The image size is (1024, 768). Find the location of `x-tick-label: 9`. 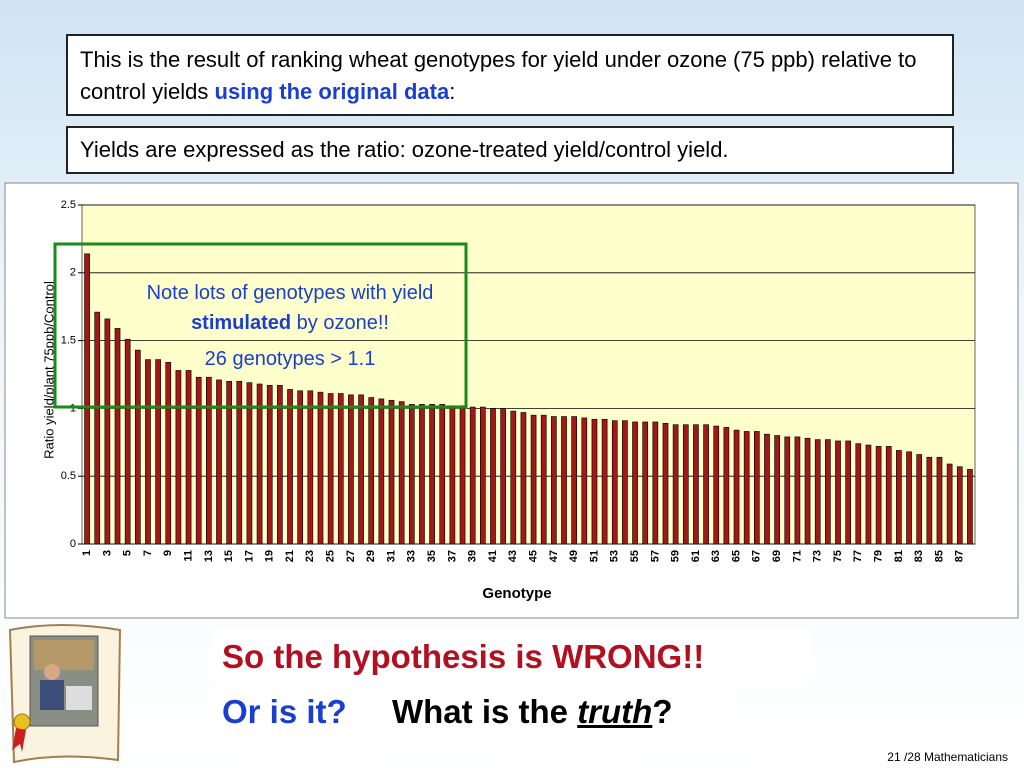

x-tick-label: 9 is located at coordinates (168, 553).